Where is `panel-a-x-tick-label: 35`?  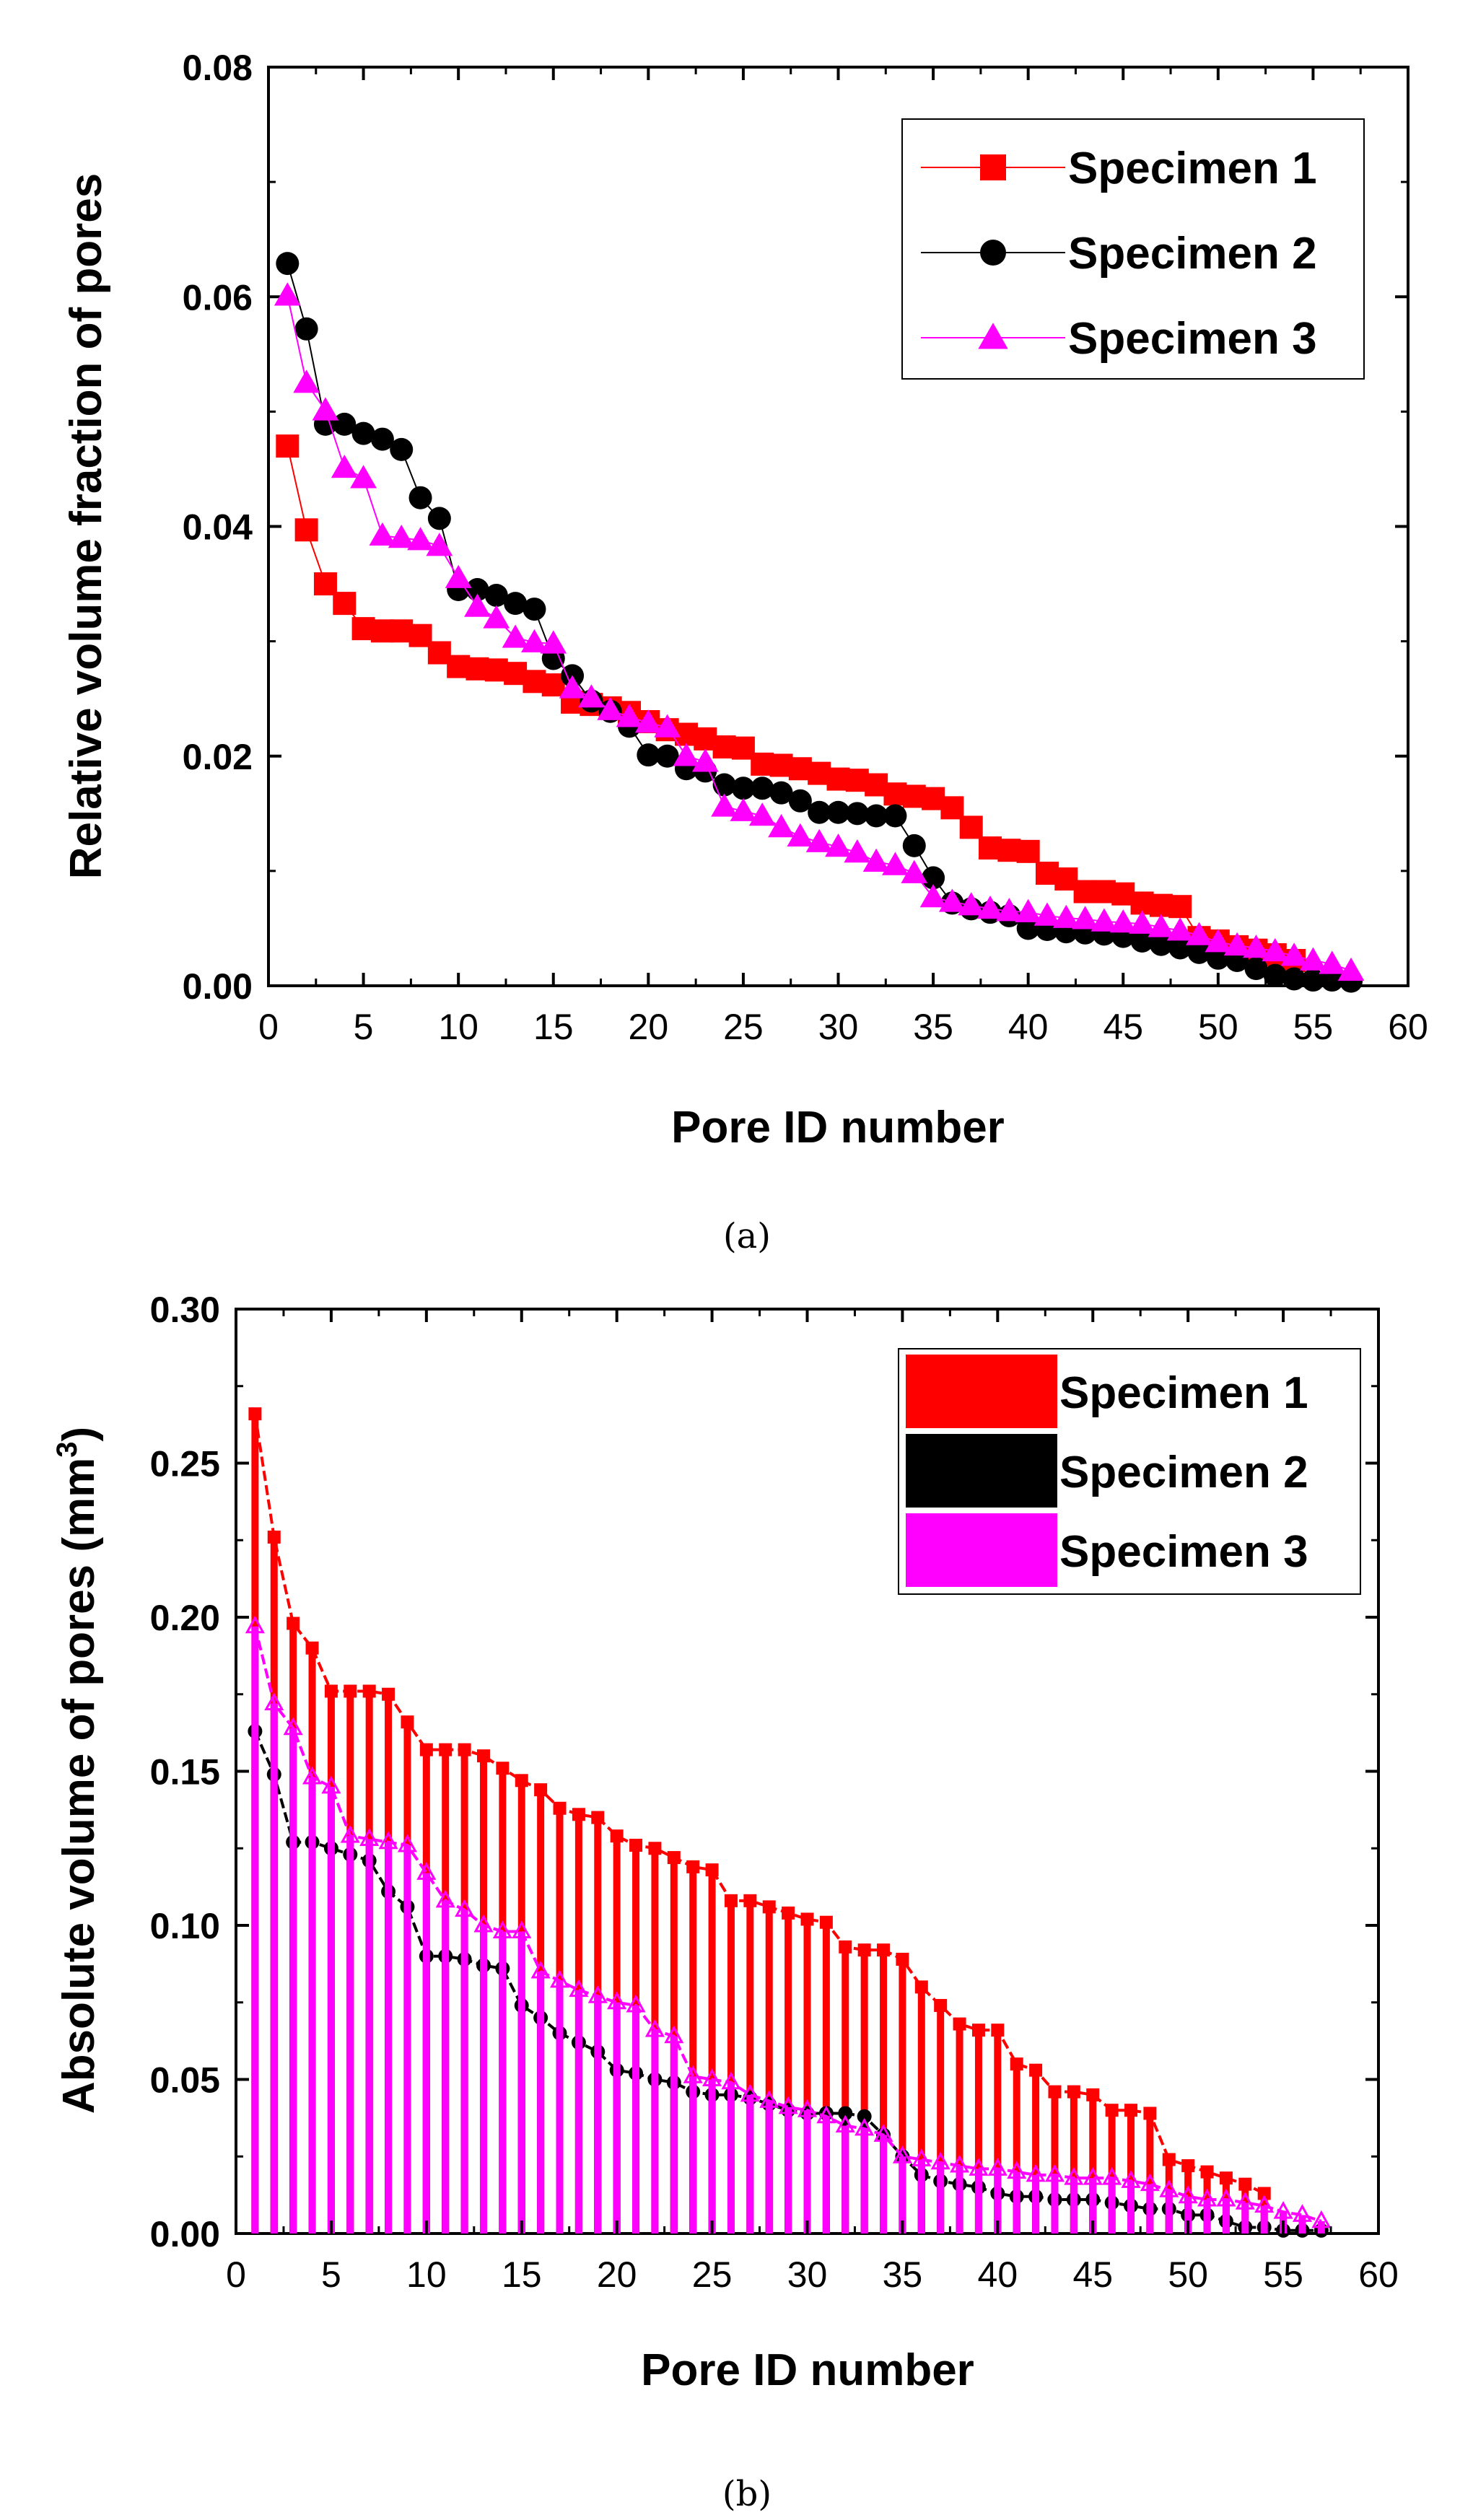
panel-a-x-tick-label: 35 is located at coordinates (933, 1027).